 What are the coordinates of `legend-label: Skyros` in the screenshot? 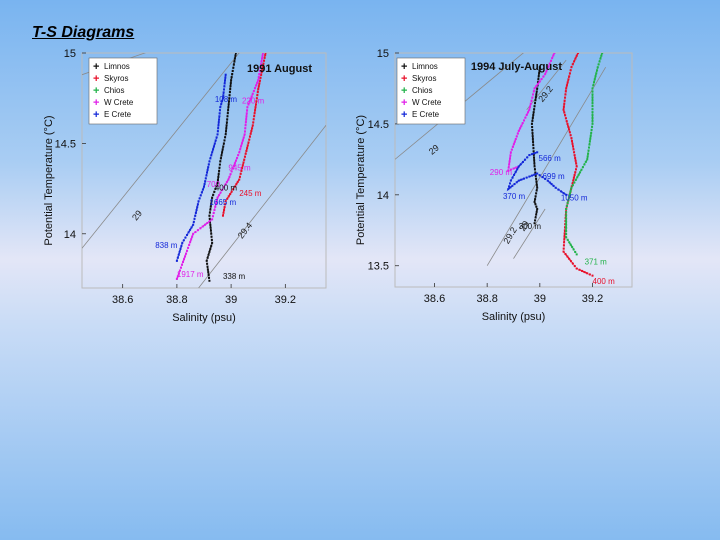 It's located at (424, 78).